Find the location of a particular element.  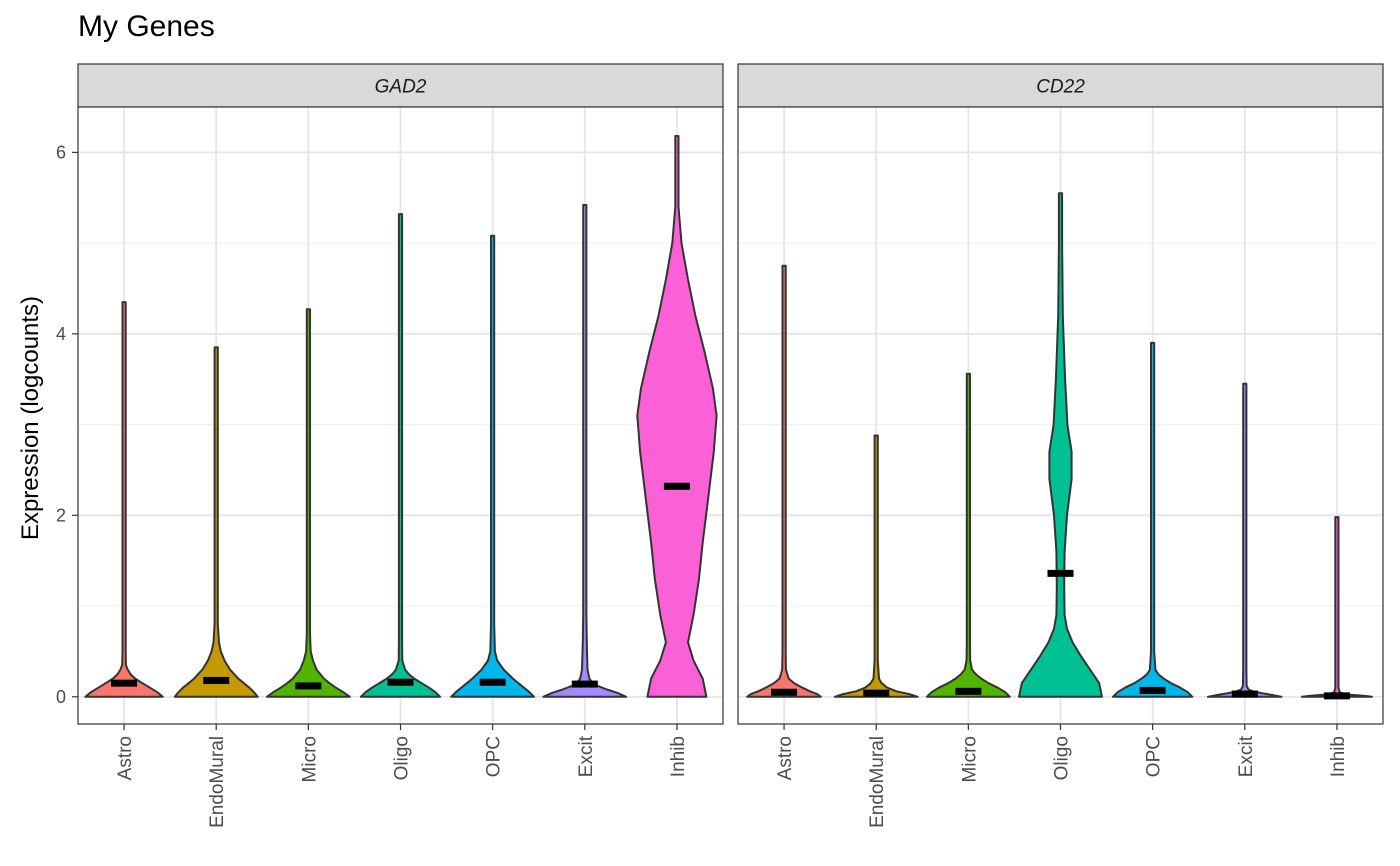

y-tick-label: 4 is located at coordinates (61, 334).